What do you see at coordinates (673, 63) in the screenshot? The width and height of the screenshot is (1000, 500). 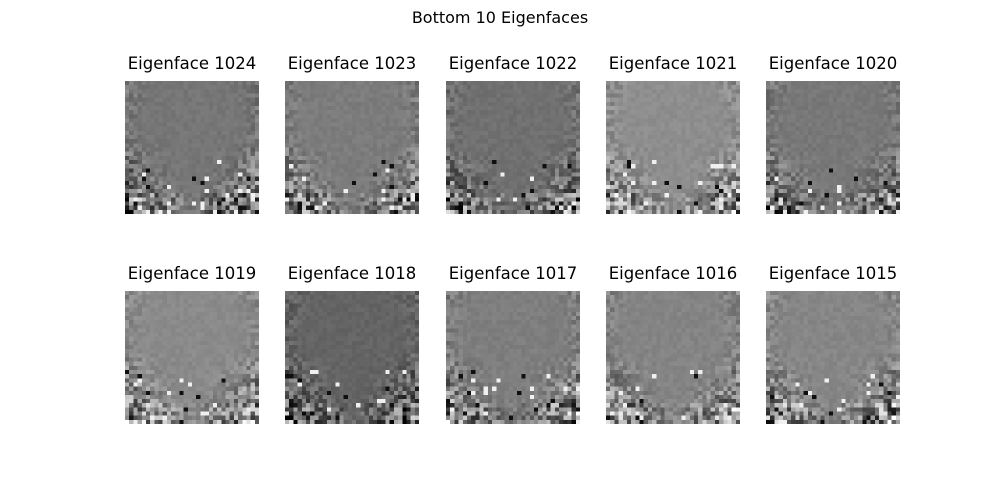 I see `panel-title: Eigenface 1021` at bounding box center [673, 63].